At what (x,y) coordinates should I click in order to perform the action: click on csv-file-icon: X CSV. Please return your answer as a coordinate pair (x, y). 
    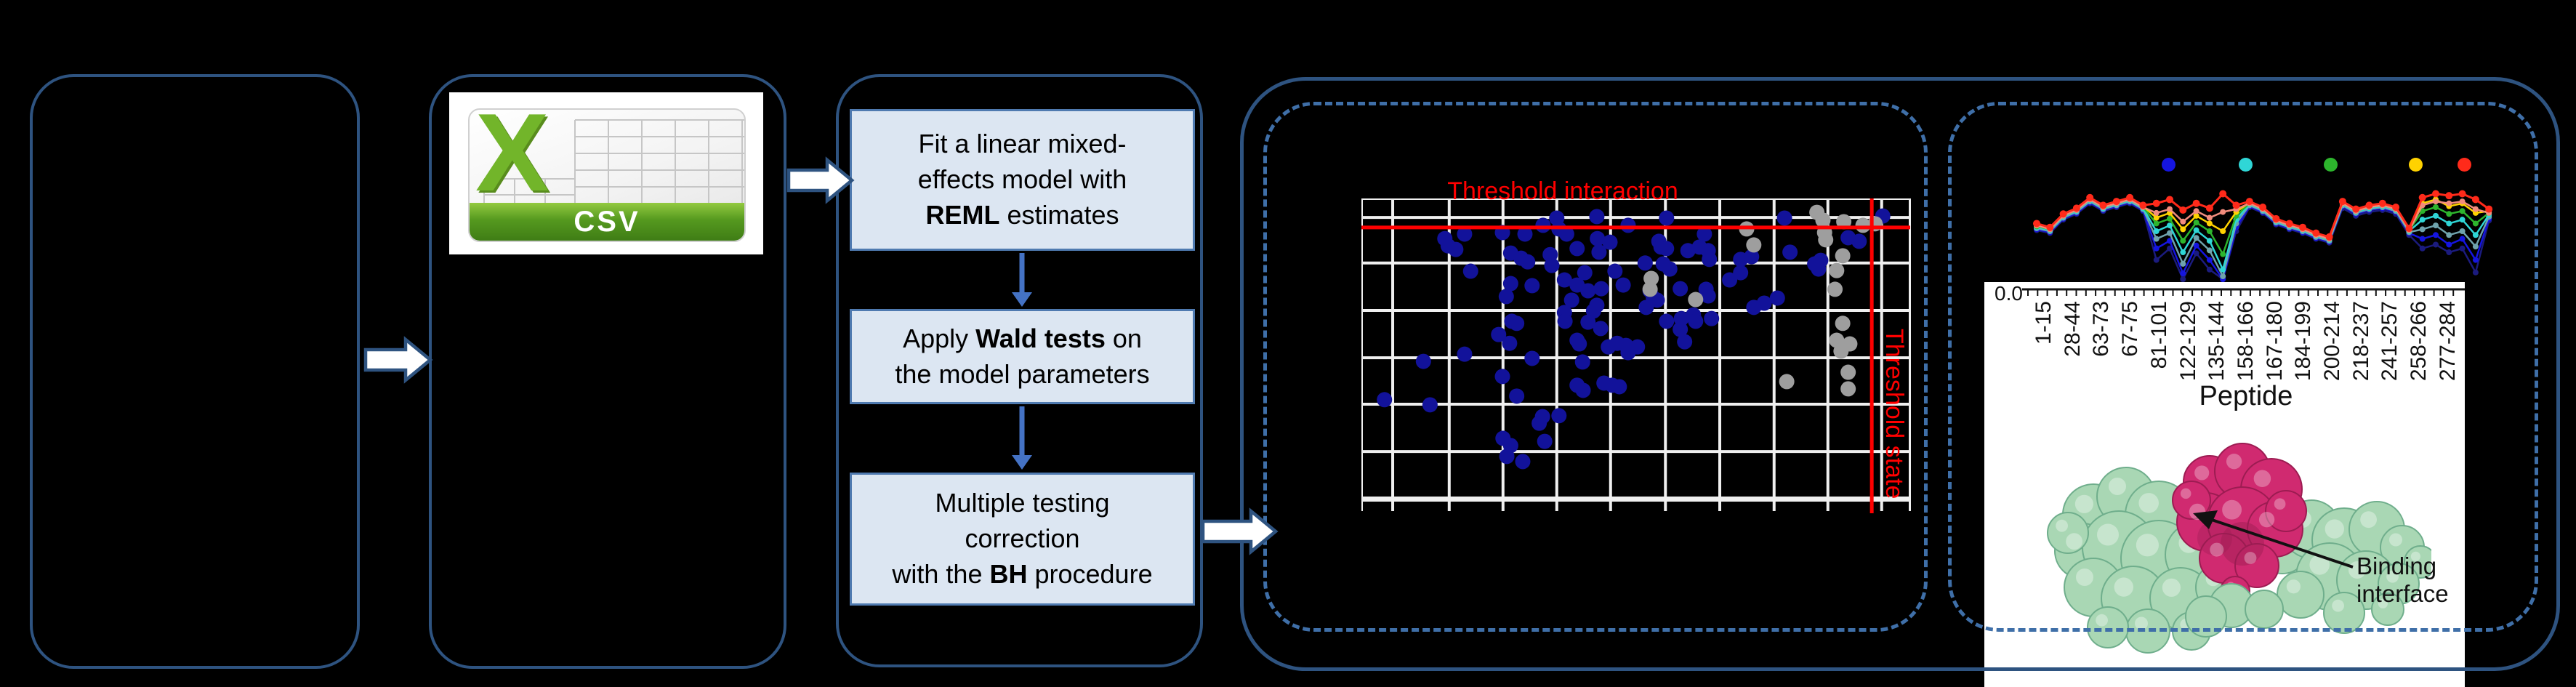
    Looking at the image, I should click on (607, 175).